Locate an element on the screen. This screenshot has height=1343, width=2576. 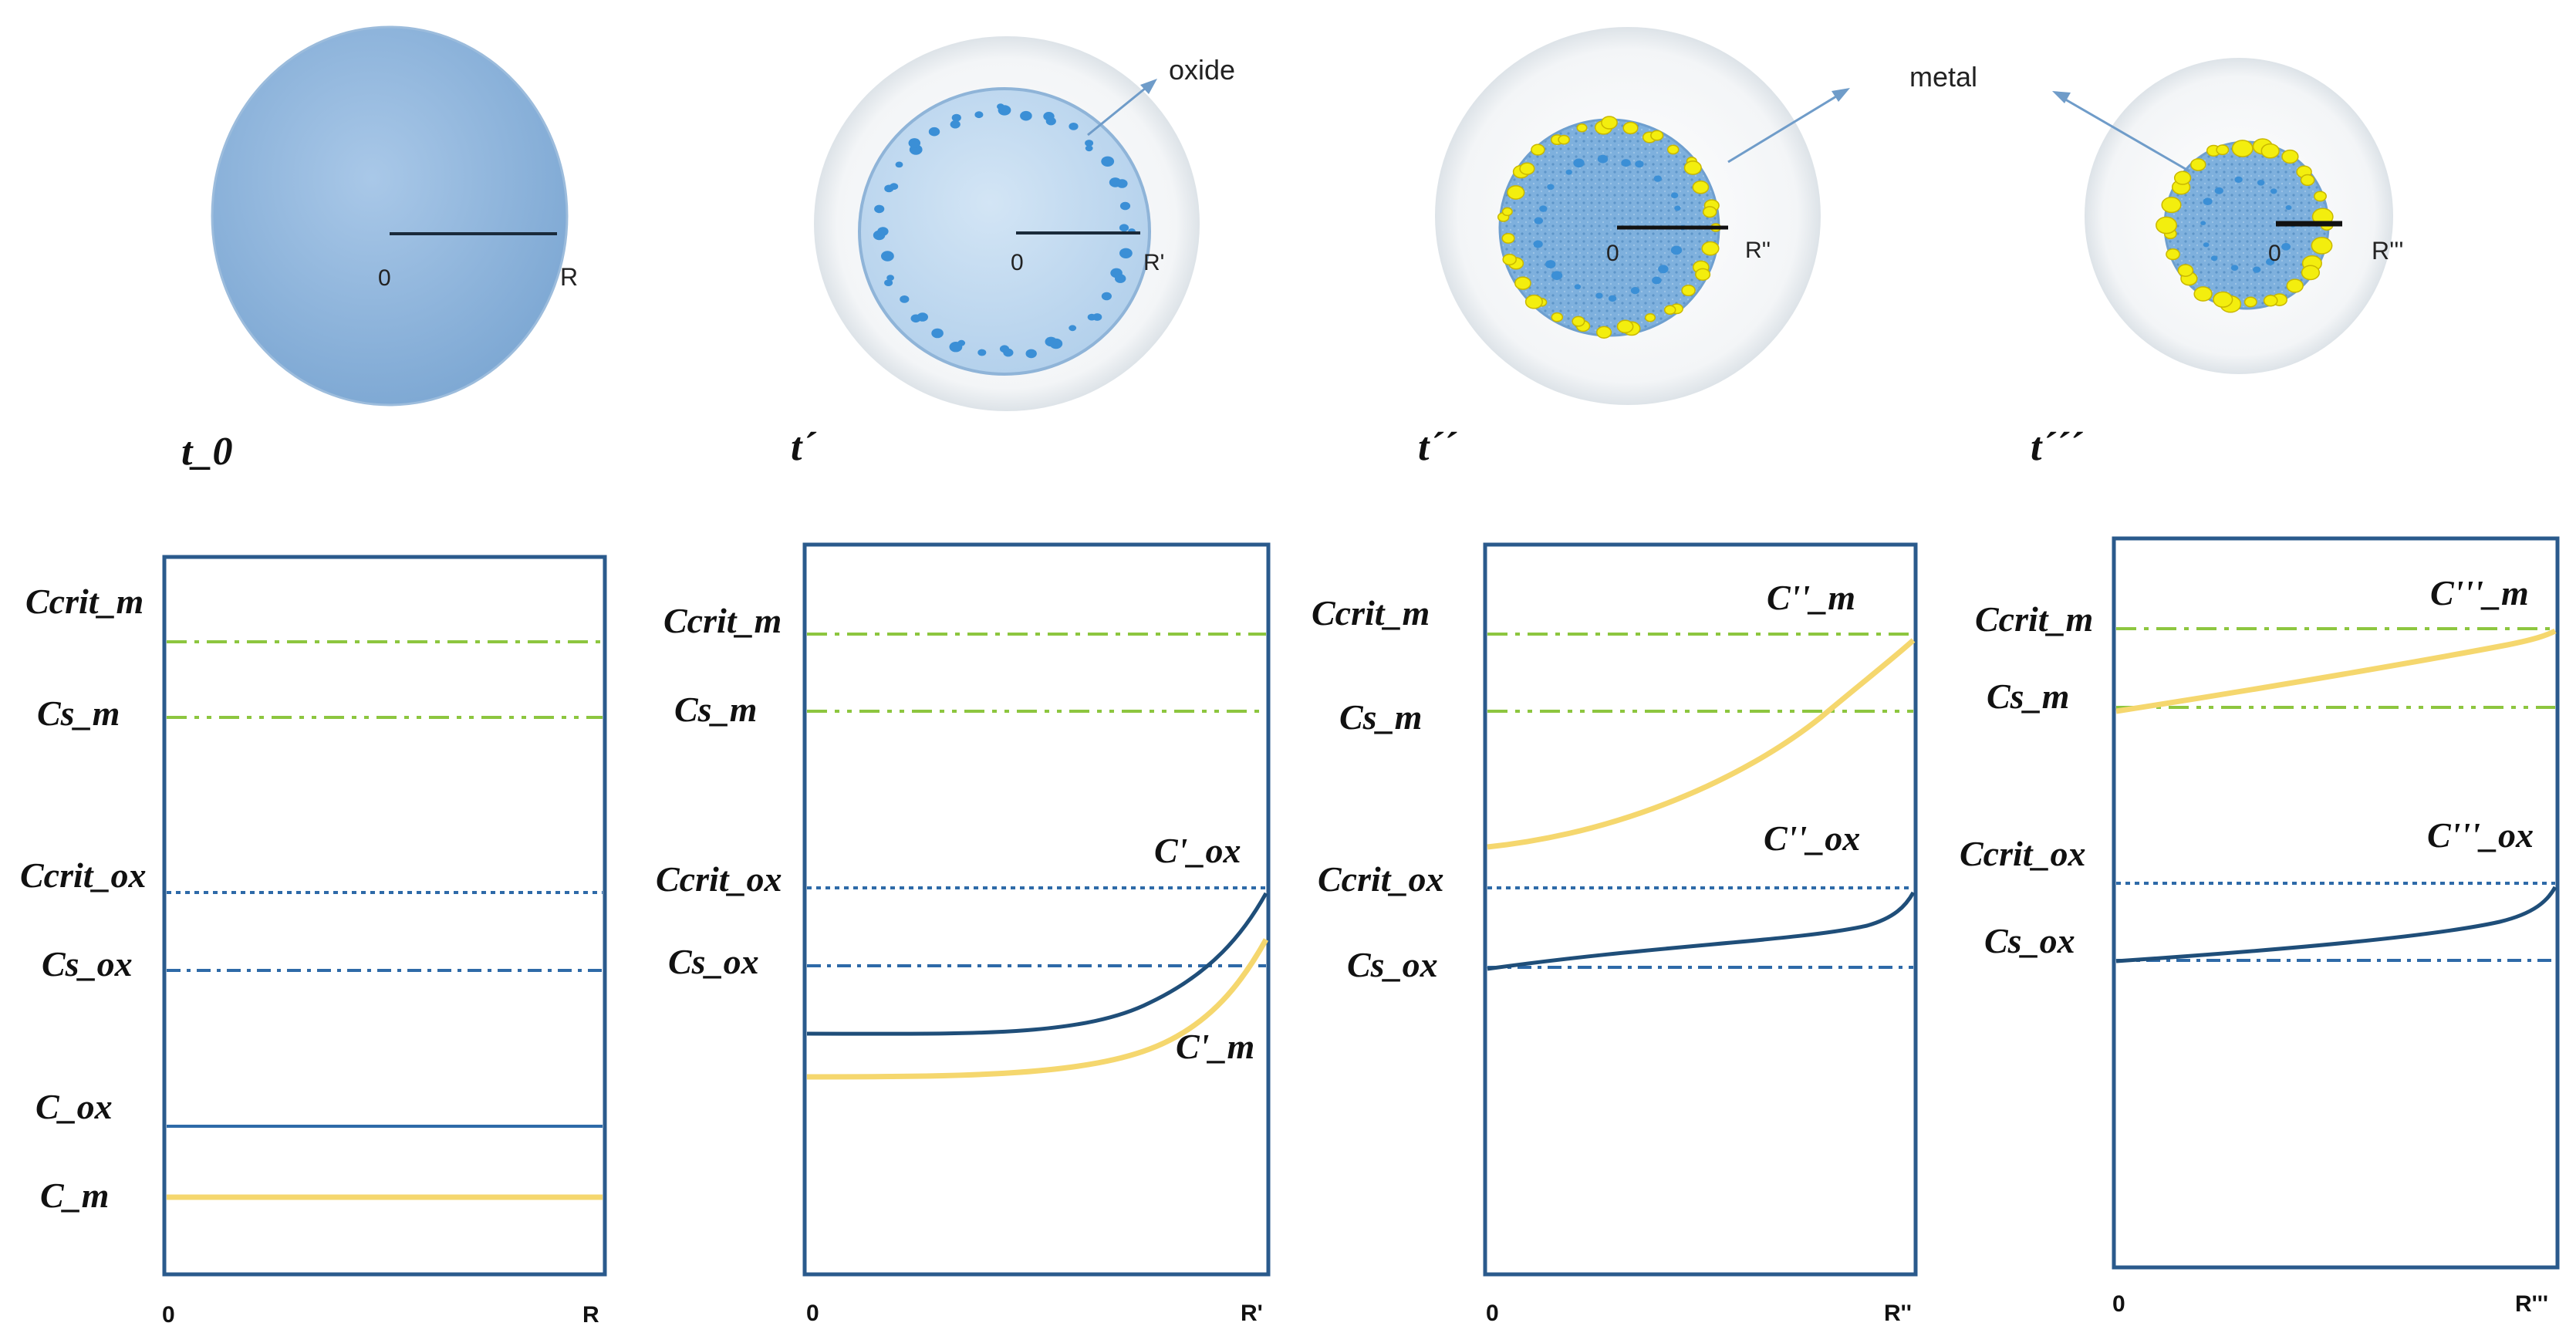
radius-label: R' is located at coordinates (1153, 262).